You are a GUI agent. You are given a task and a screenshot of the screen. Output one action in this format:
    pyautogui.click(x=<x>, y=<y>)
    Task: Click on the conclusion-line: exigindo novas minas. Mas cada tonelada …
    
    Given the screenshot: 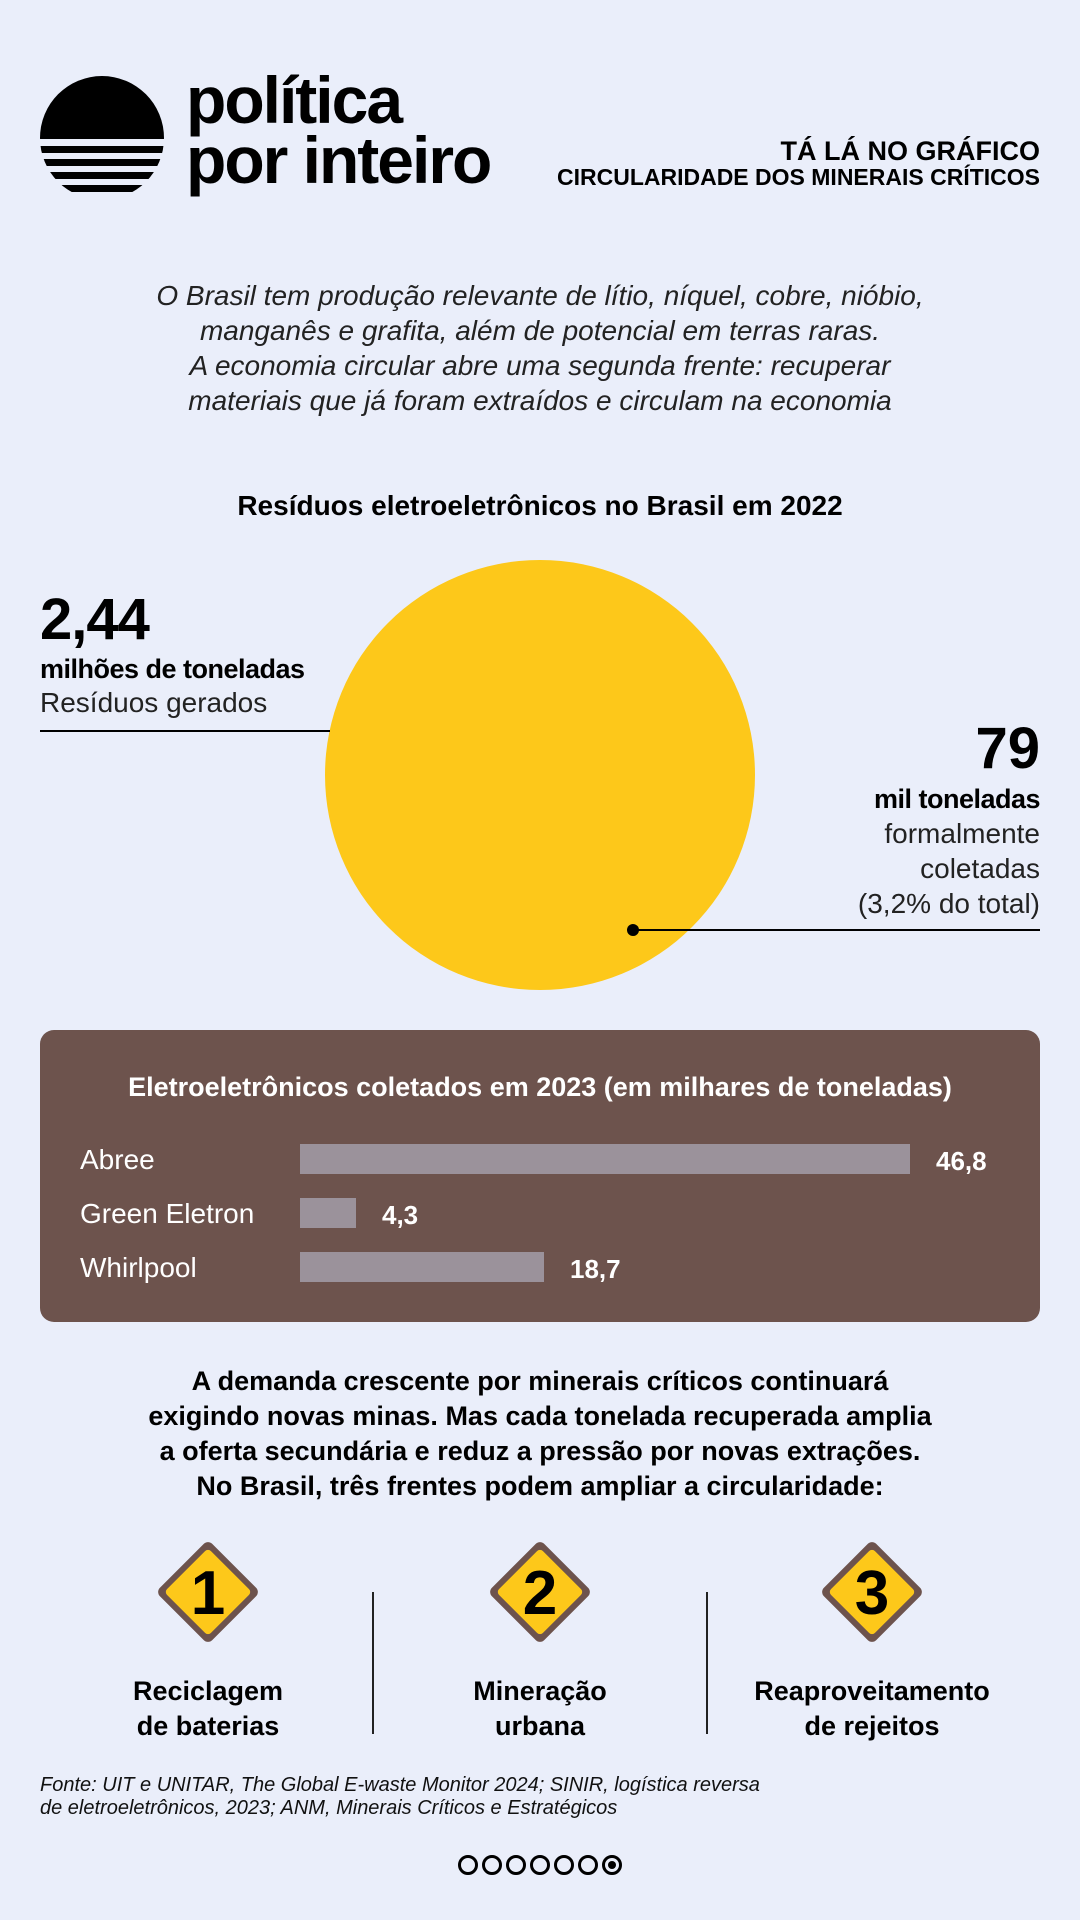 What is the action you would take?
    pyautogui.click(x=540, y=1416)
    